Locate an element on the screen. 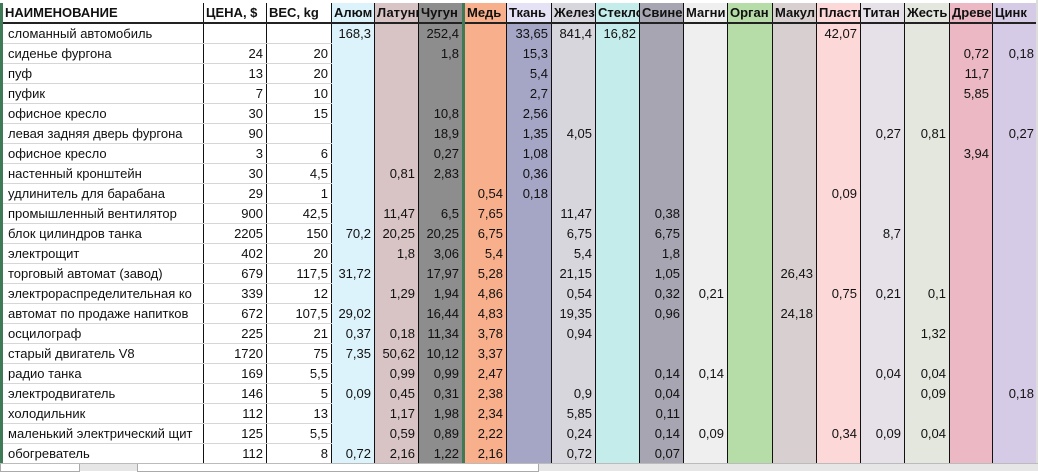  value-cell: 2,22 is located at coordinates (485, 433).